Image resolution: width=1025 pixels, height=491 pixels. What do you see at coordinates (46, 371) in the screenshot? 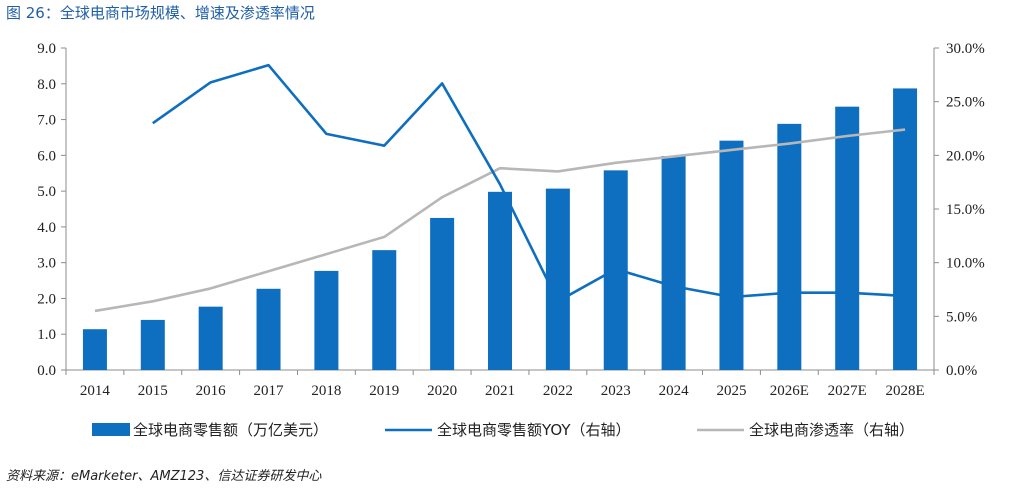
I see `left-tick-label: 0.0` at bounding box center [46, 371].